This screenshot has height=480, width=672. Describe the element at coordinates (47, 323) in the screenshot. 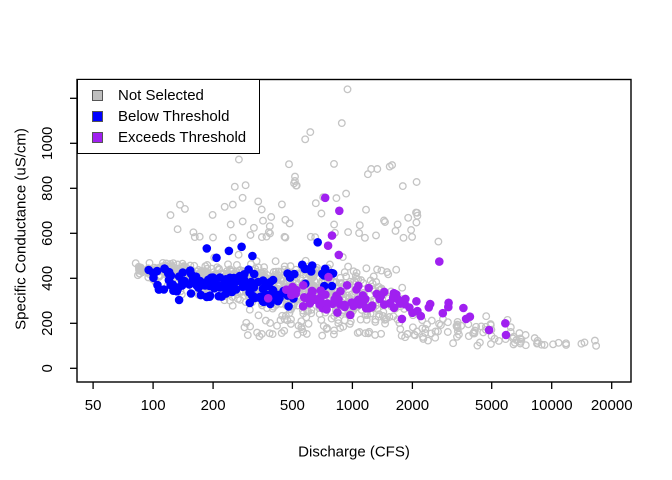

I see `y-tick-label: 200` at that location.